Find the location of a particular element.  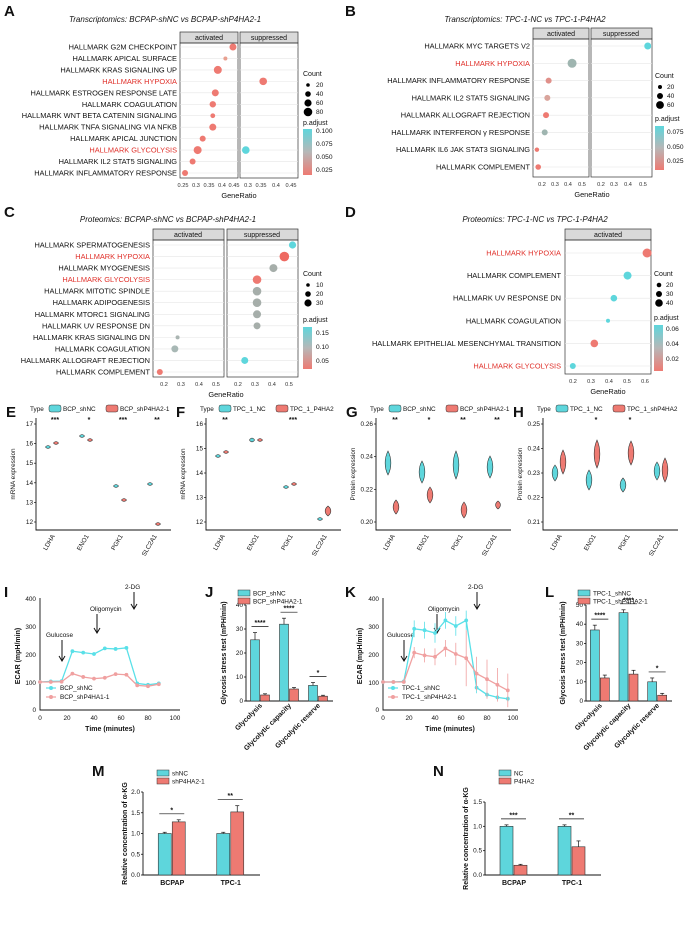

significance-label: *** is located at coordinates (293, 420).